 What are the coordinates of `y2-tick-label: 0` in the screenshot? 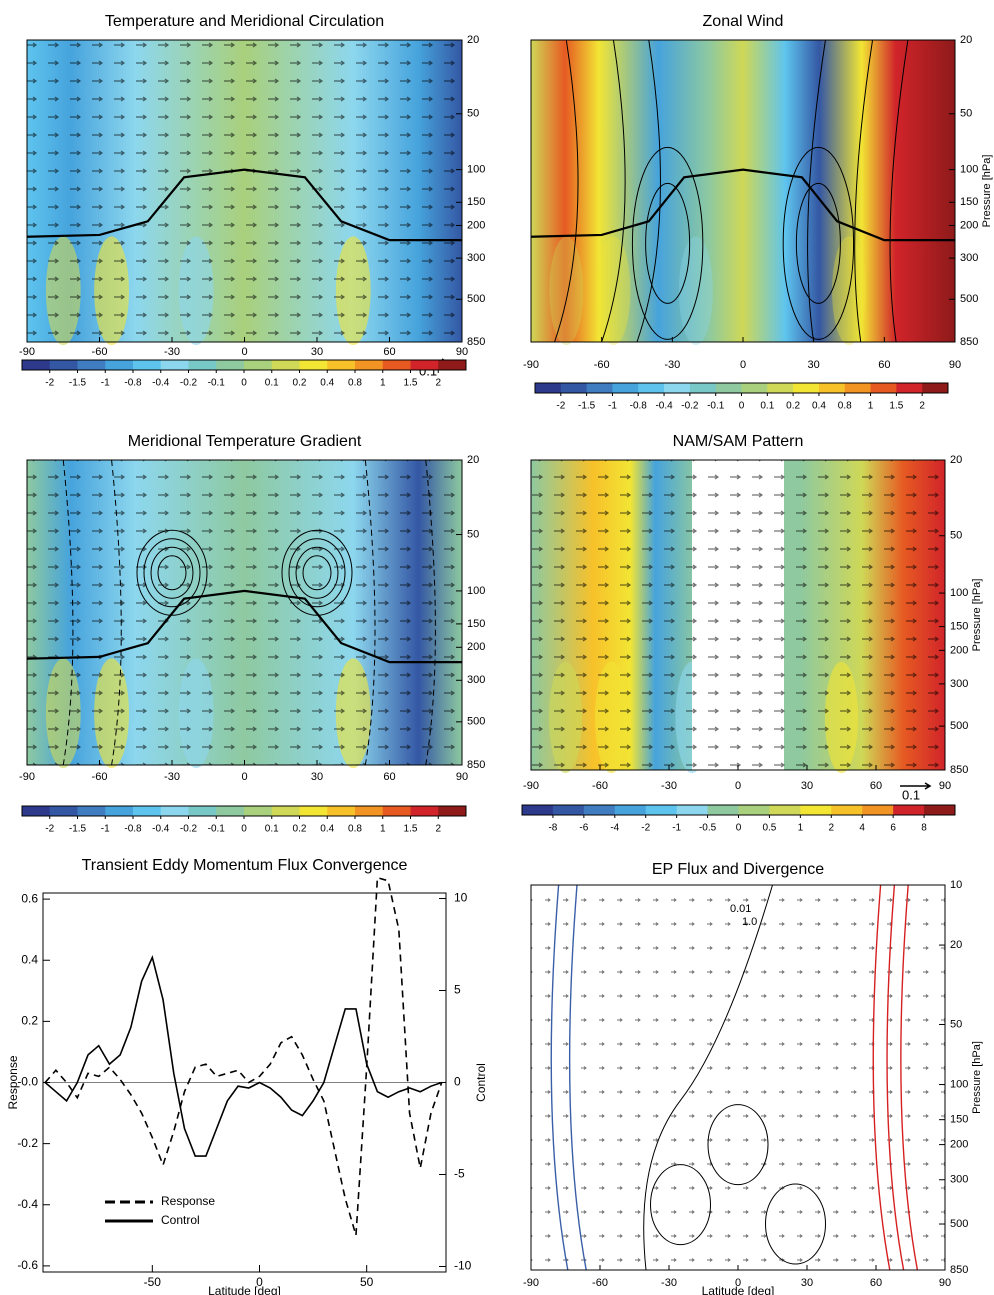 It's located at (457, 1082).